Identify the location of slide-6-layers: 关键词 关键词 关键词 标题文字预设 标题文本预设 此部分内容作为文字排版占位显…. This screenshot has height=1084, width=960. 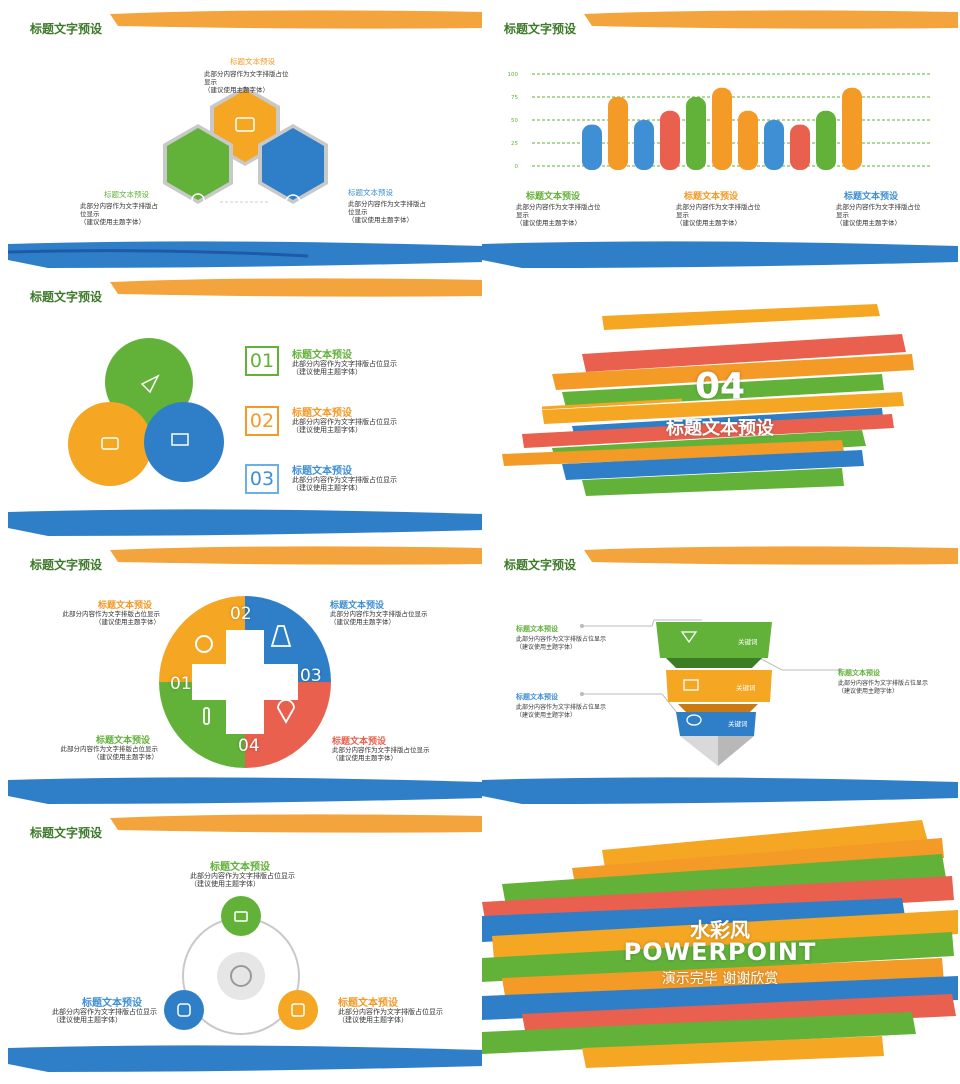
(720, 676).